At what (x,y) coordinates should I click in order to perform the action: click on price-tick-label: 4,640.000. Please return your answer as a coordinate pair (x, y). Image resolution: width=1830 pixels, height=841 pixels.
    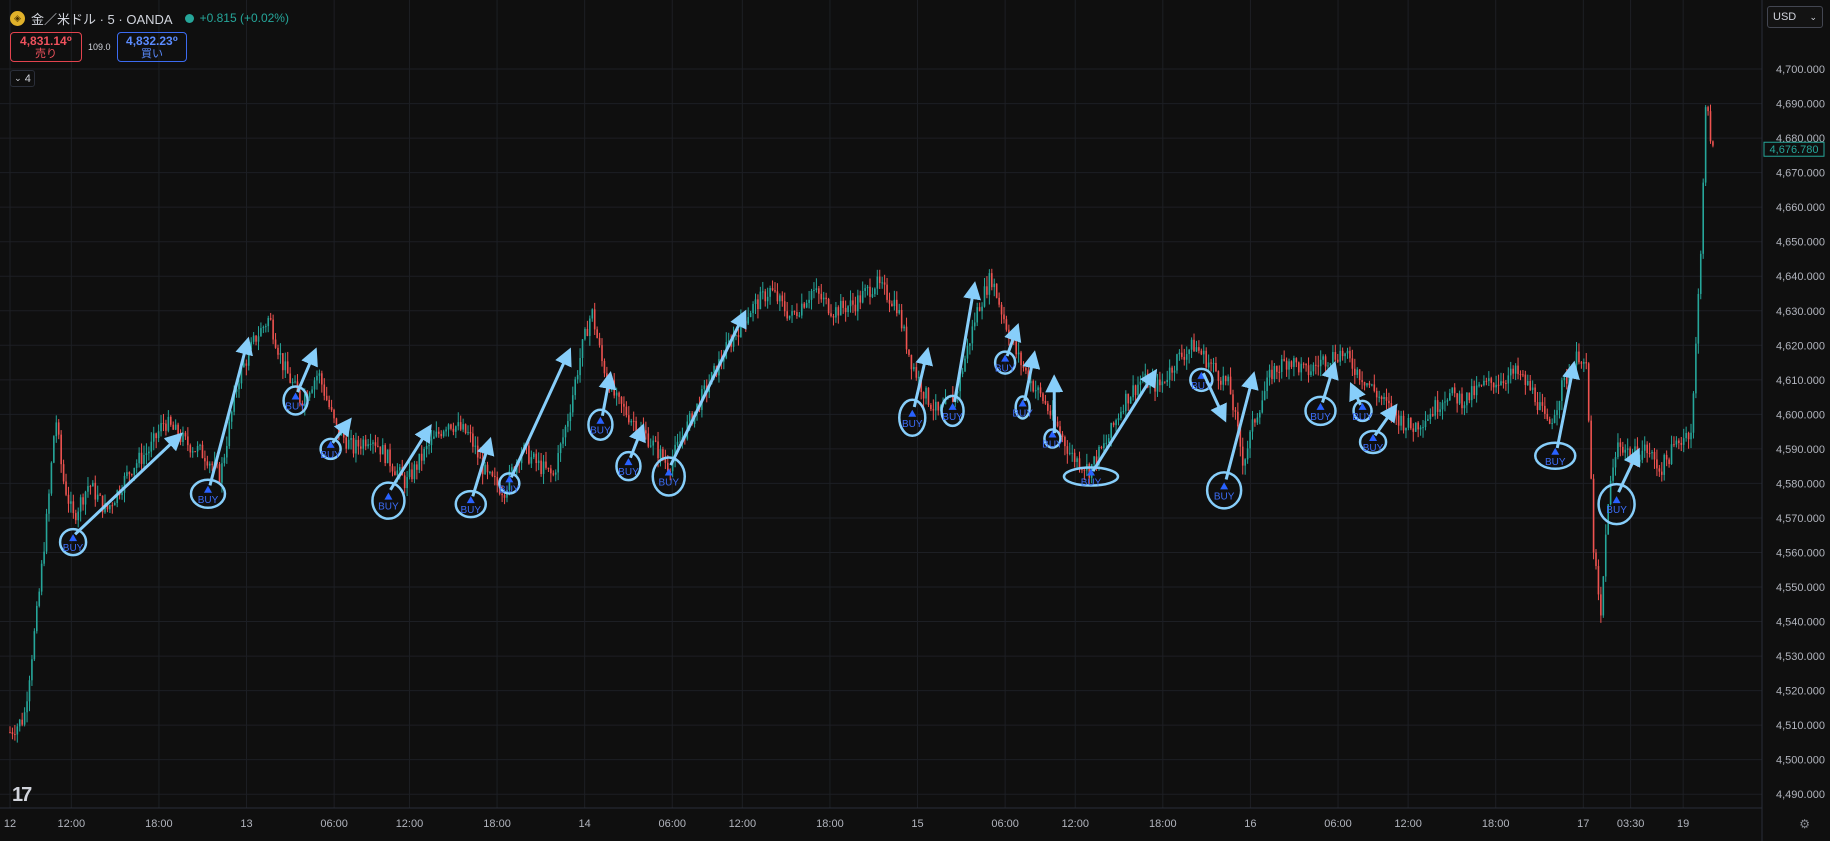
    Looking at the image, I should click on (1800, 277).